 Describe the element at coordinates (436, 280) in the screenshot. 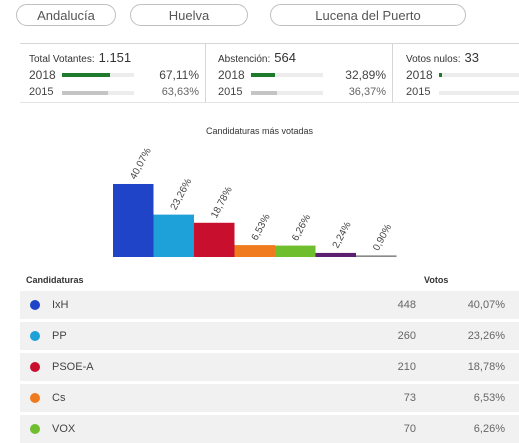

I see `header-votos: Votos` at that location.